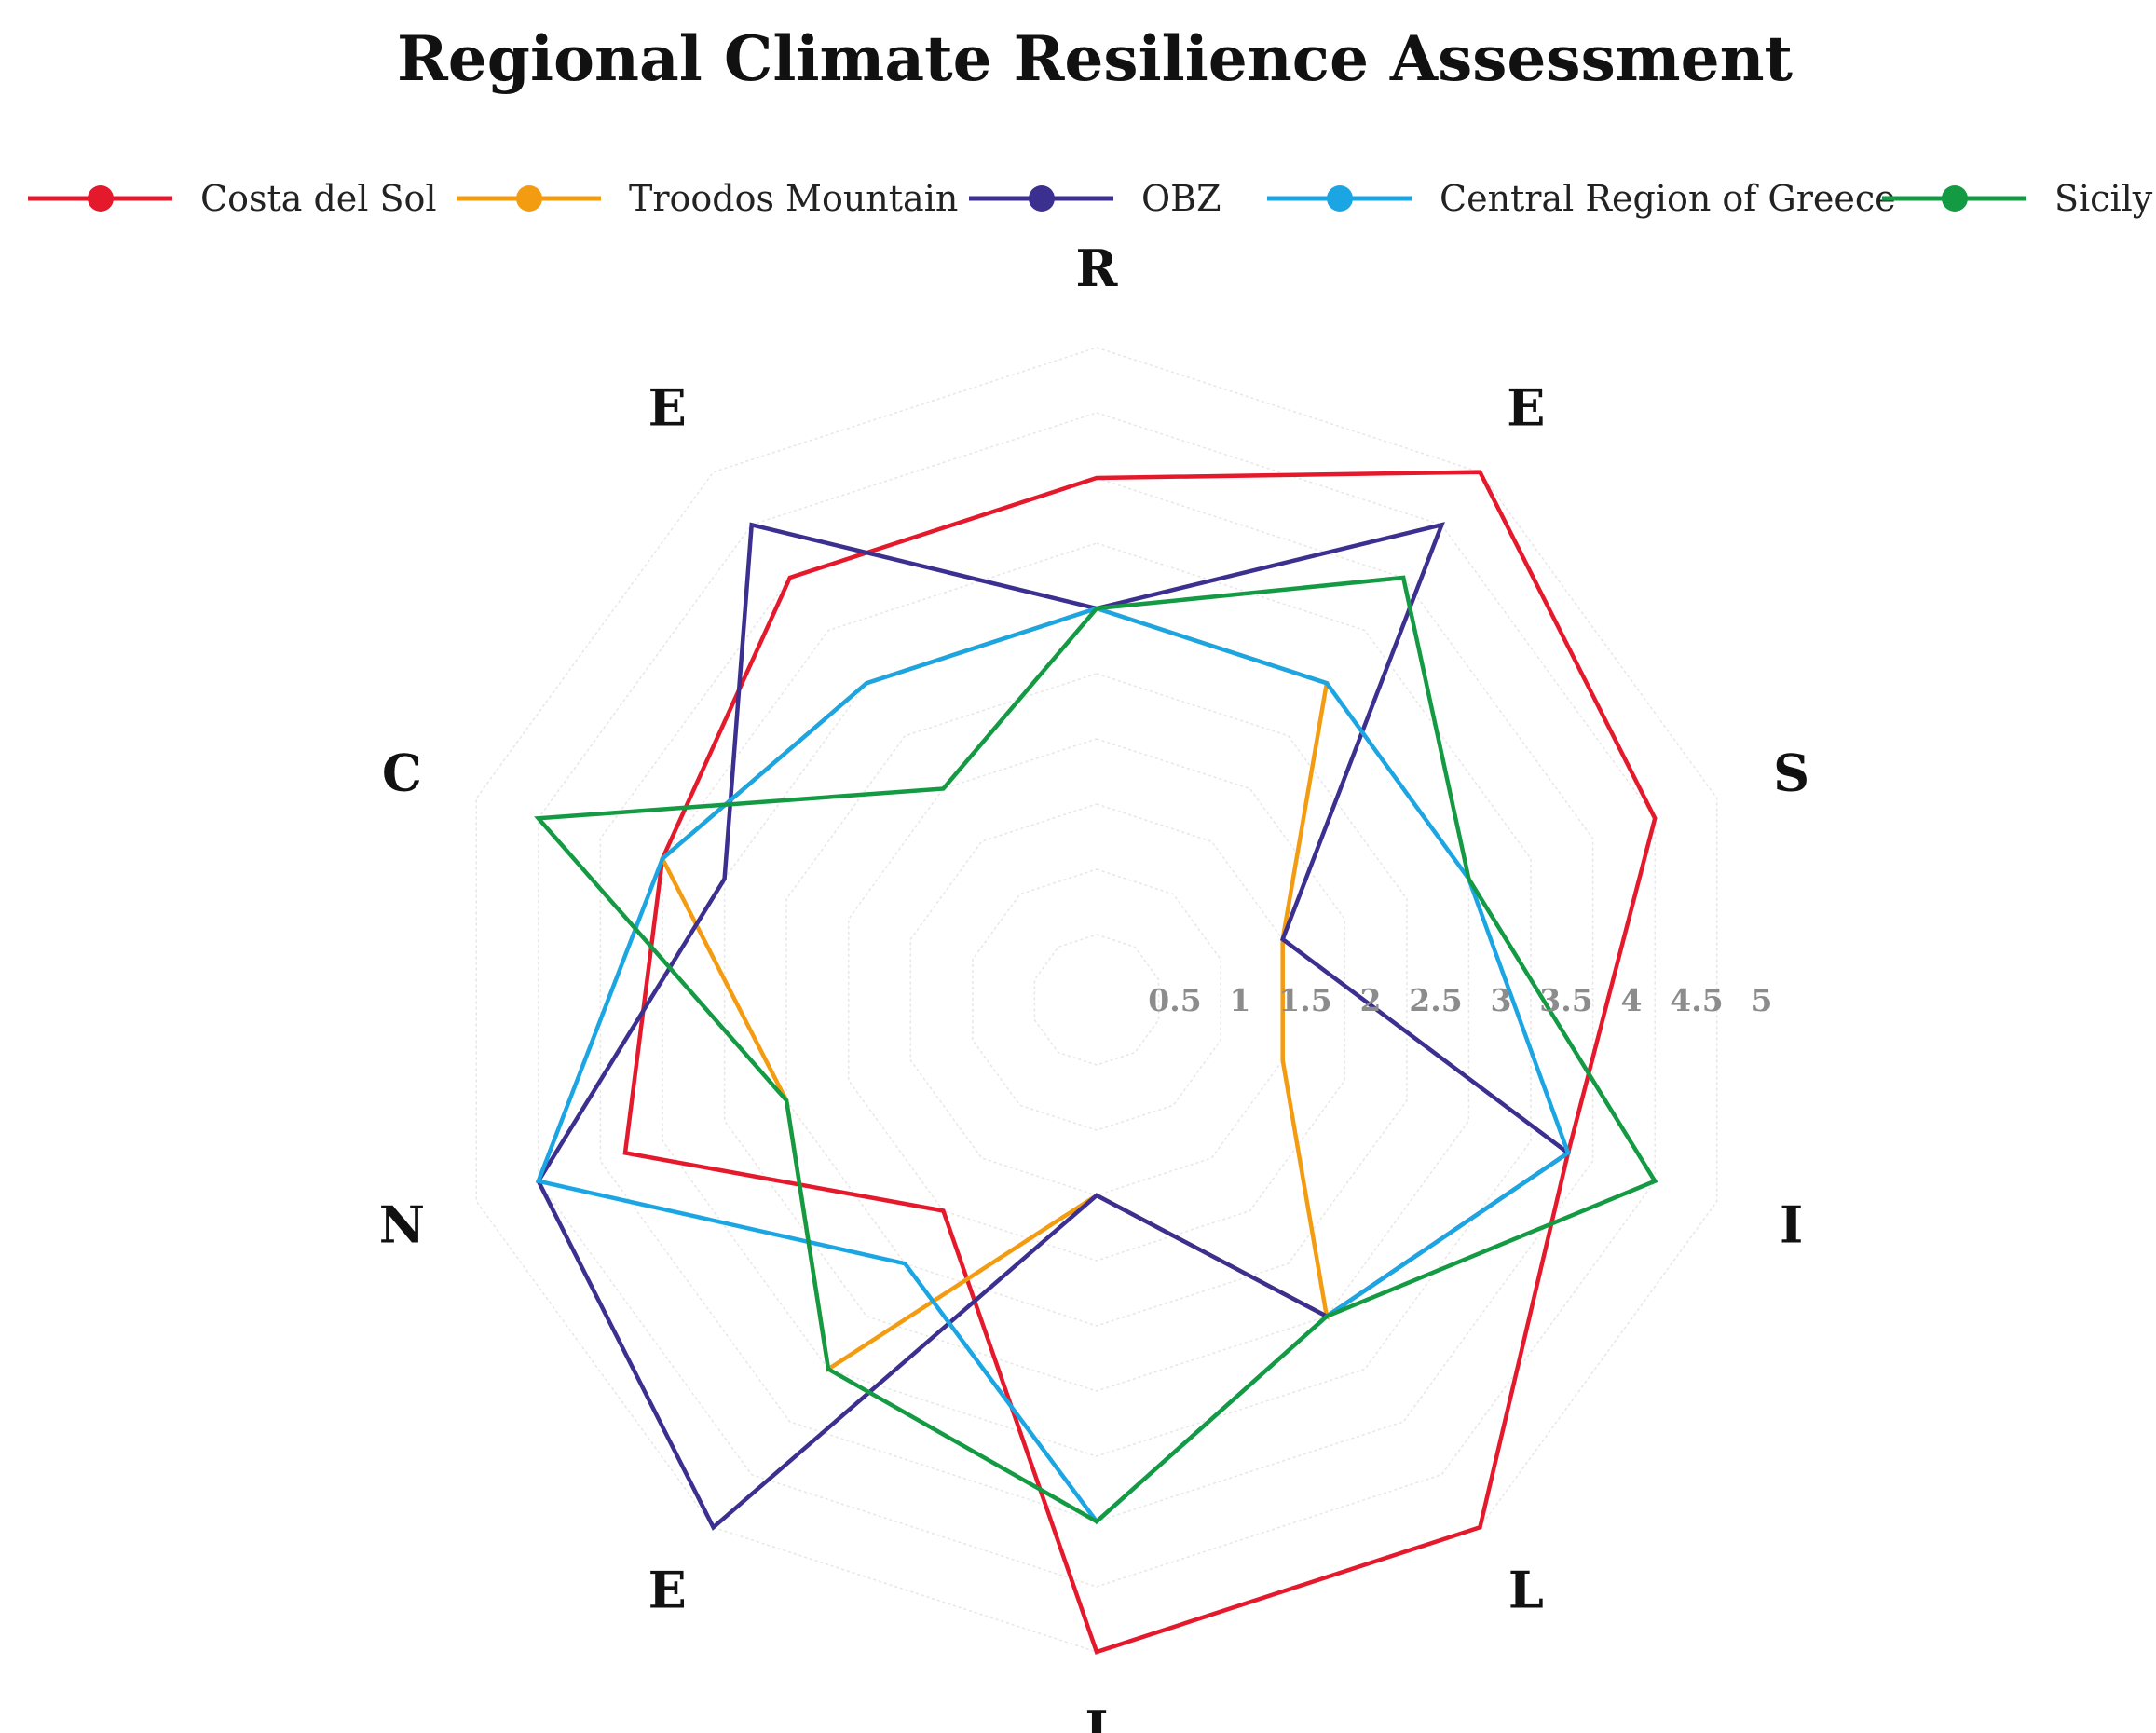 The height and width of the screenshot is (1733, 2156). Describe the element at coordinates (1181, 198) in the screenshot. I see `legend-label: OBZ` at that location.